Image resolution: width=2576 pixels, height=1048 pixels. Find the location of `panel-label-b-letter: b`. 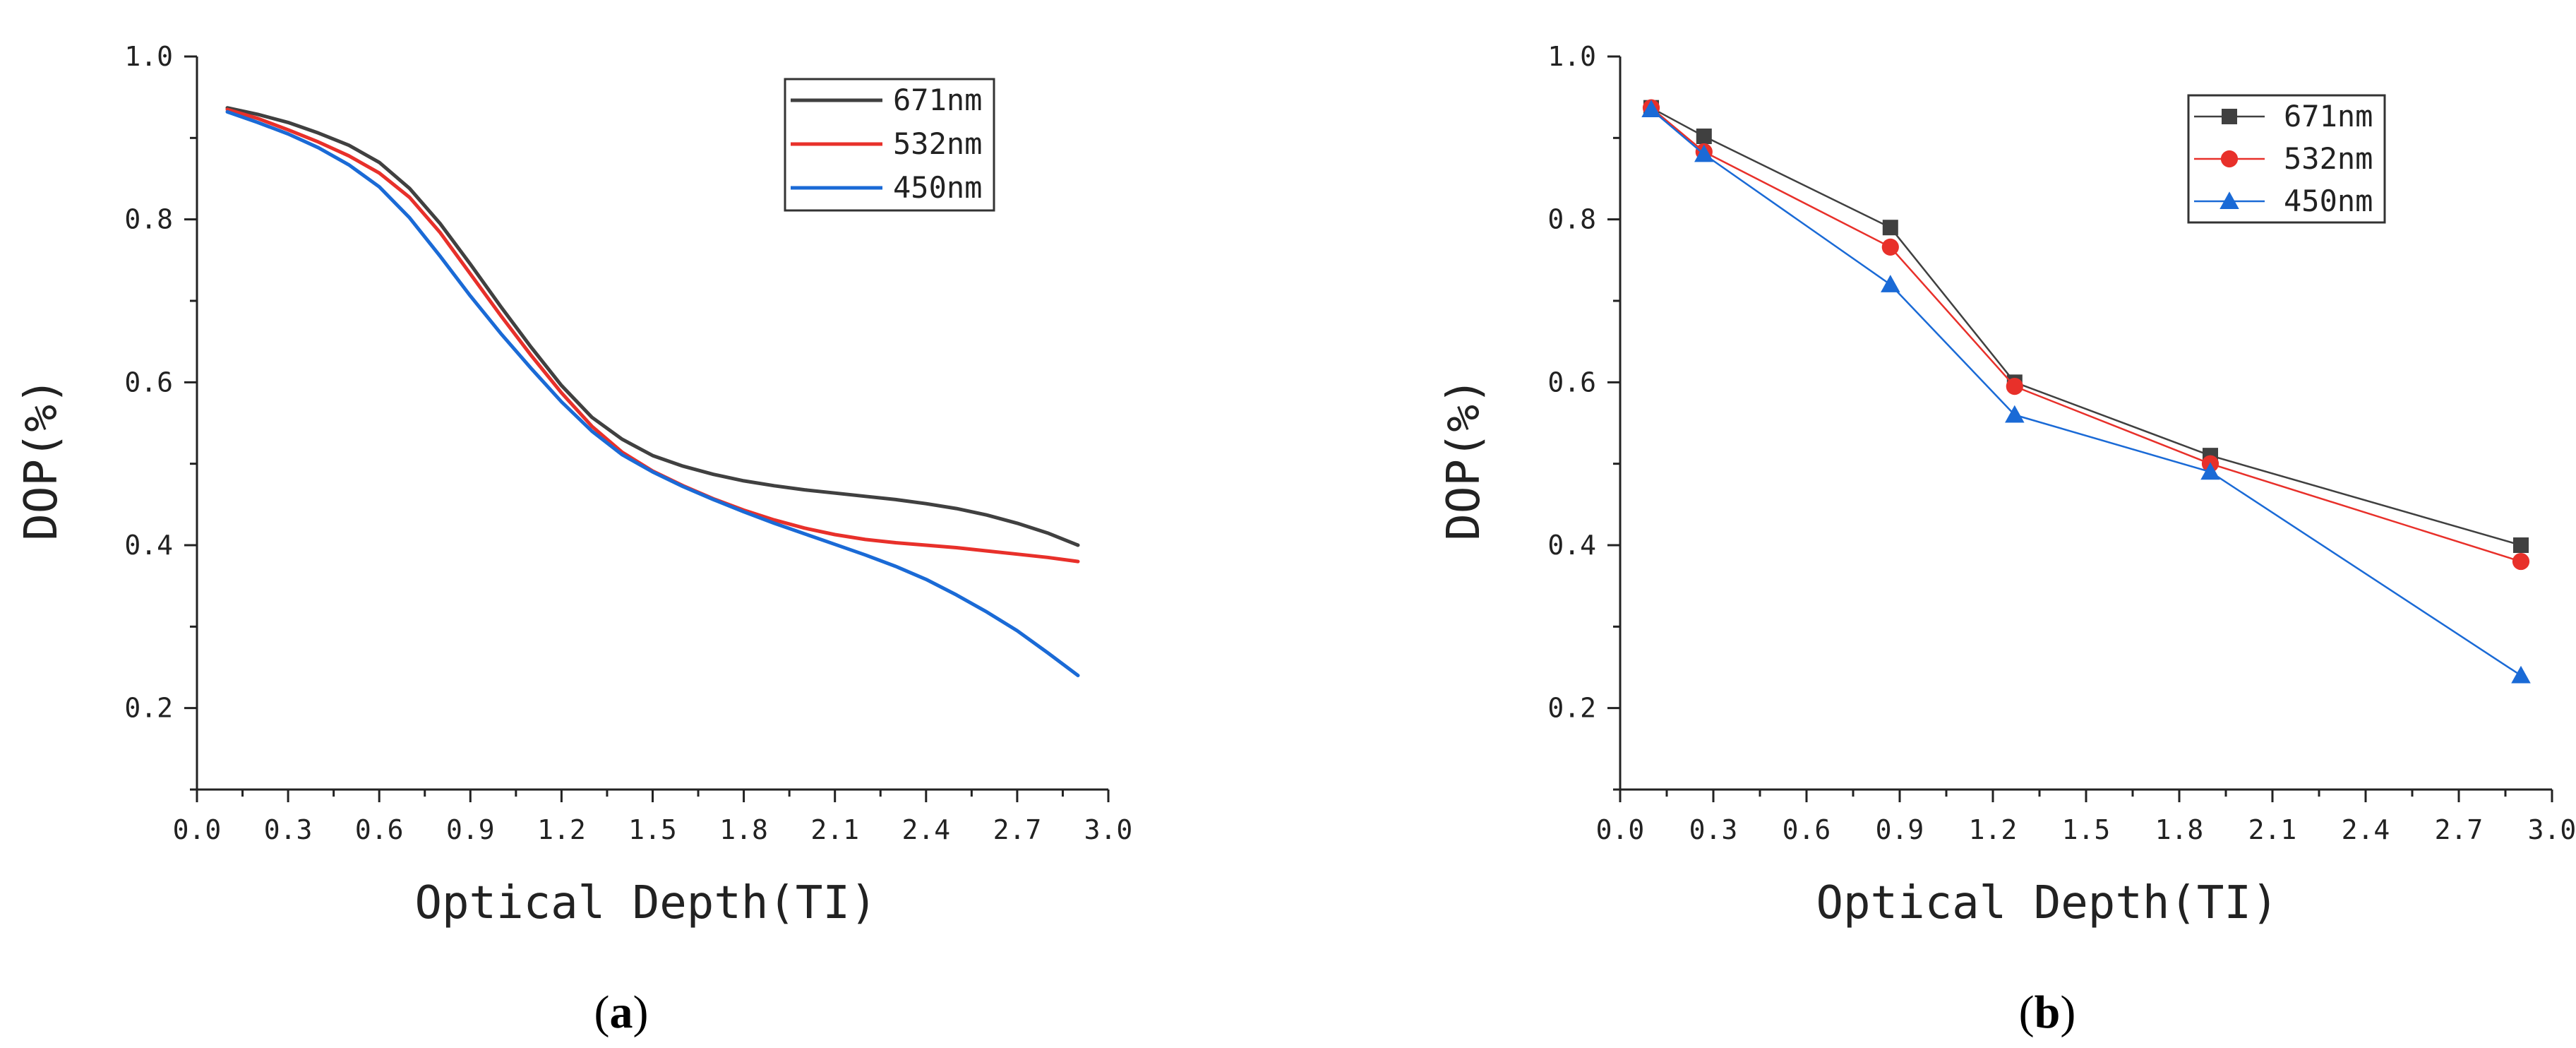

panel-label-b-letter: b is located at coordinates (2048, 1012).